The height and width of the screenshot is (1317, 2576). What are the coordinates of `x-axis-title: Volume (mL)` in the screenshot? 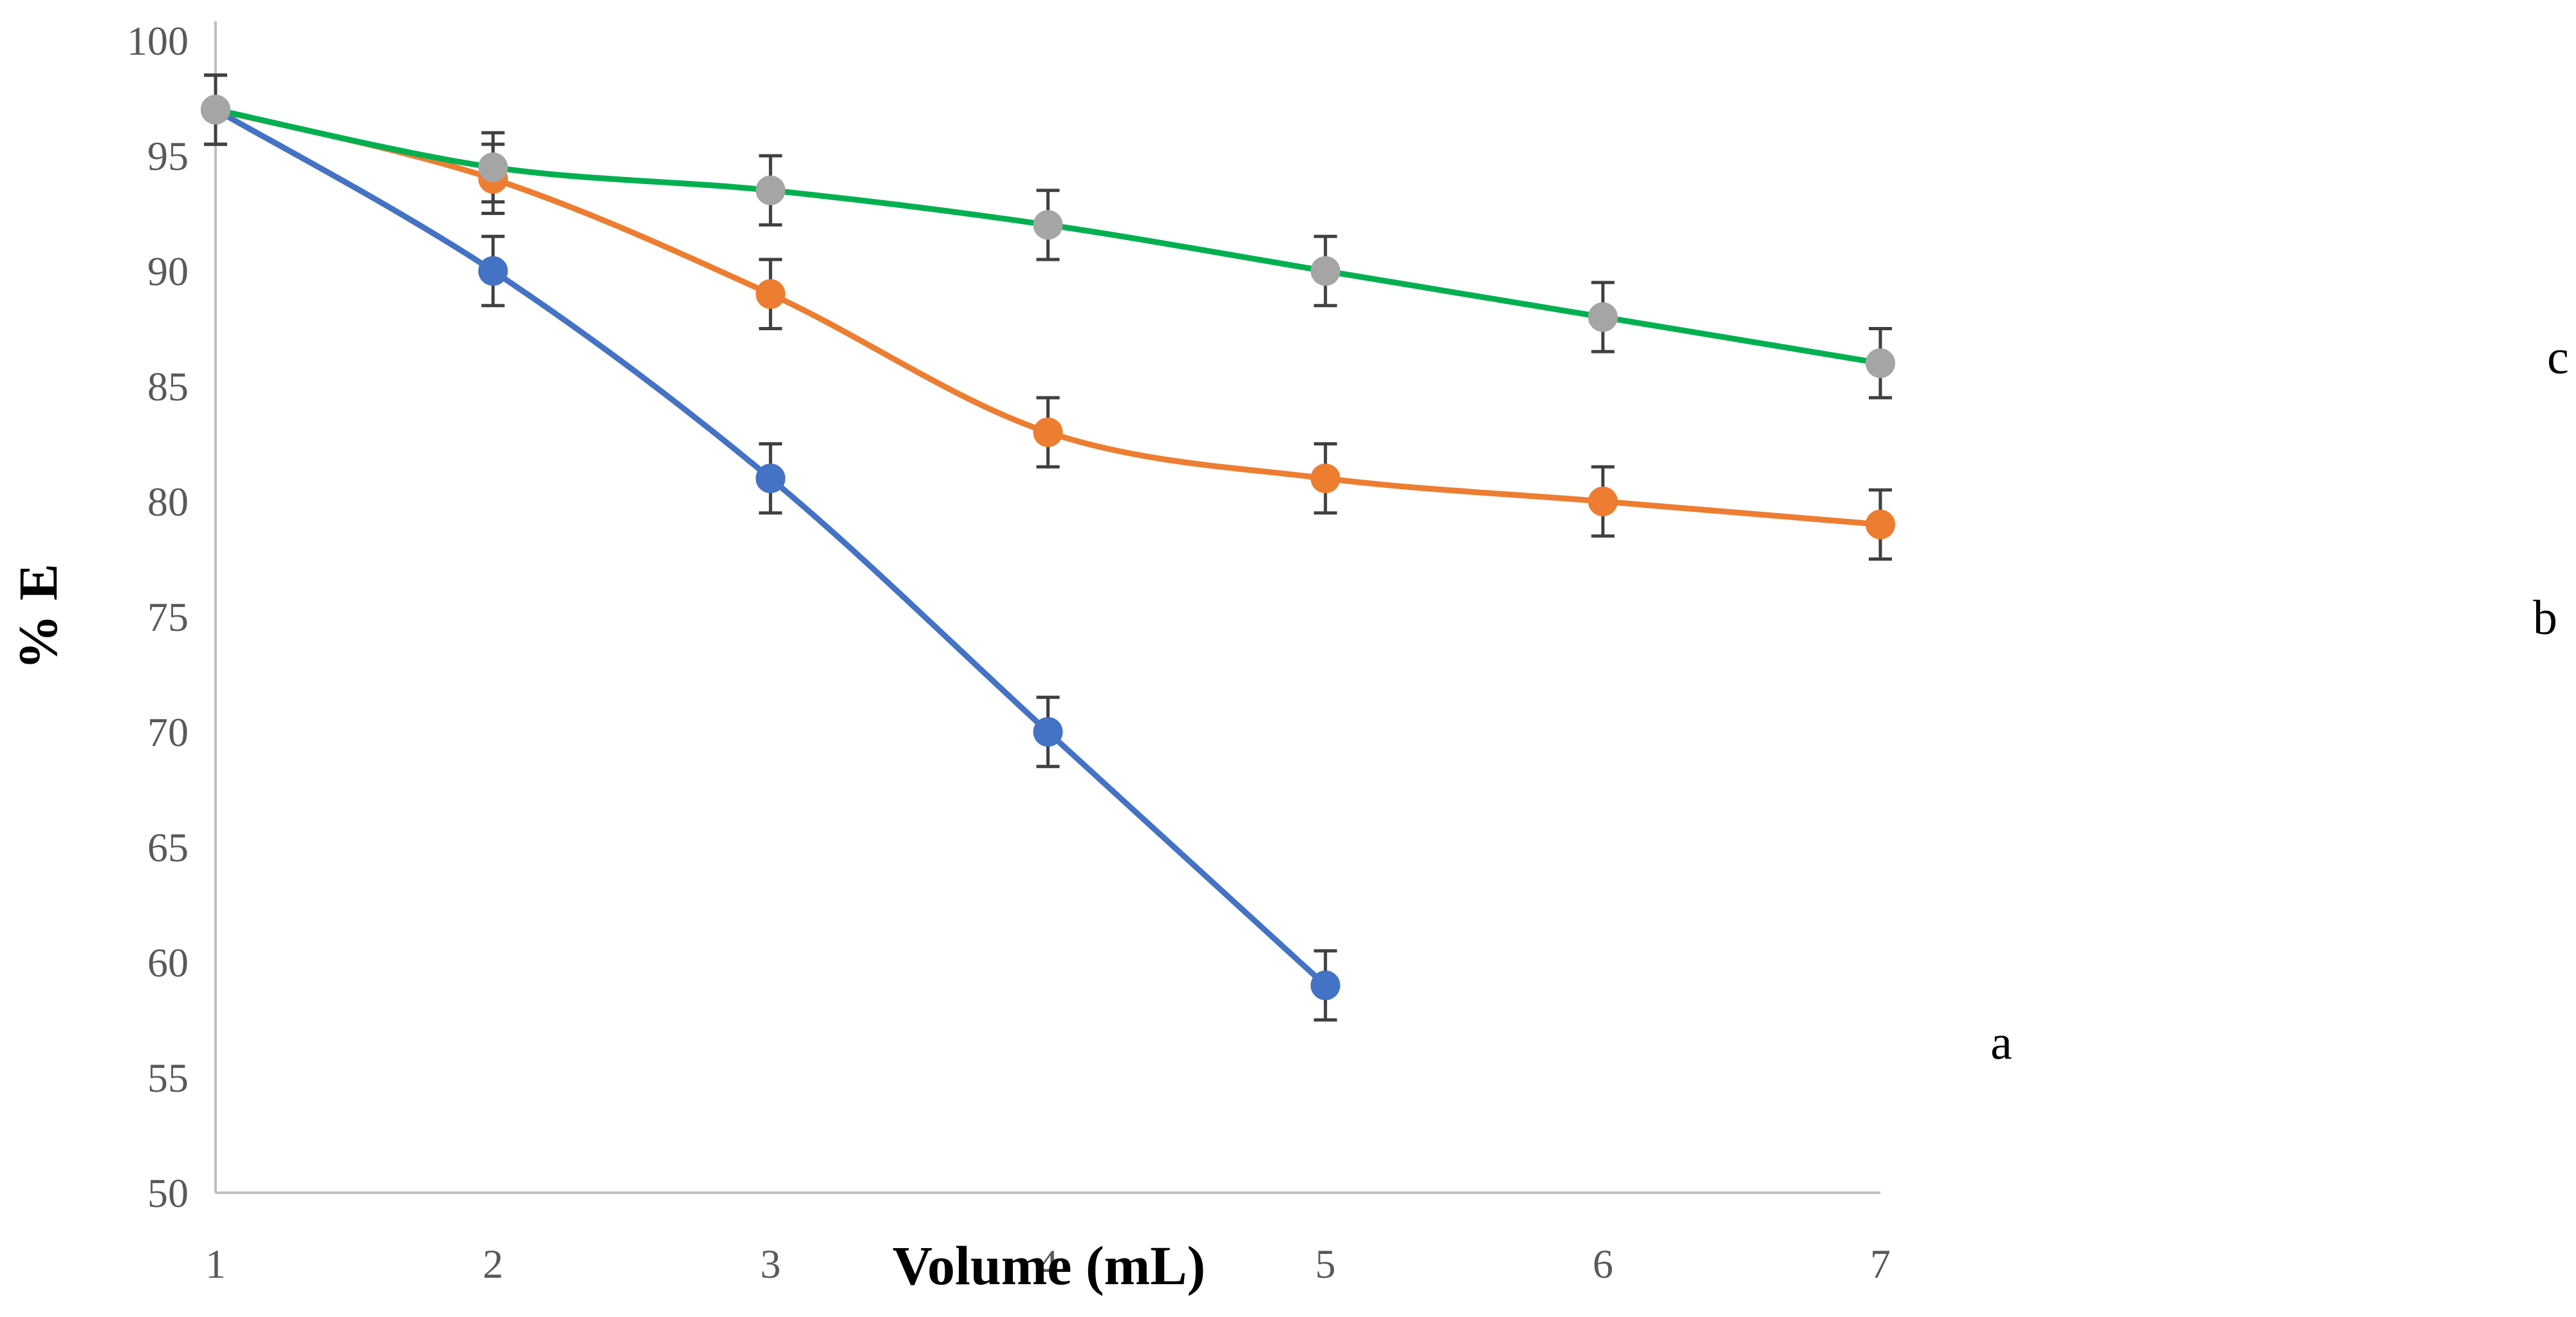 It's located at (1049, 1265).